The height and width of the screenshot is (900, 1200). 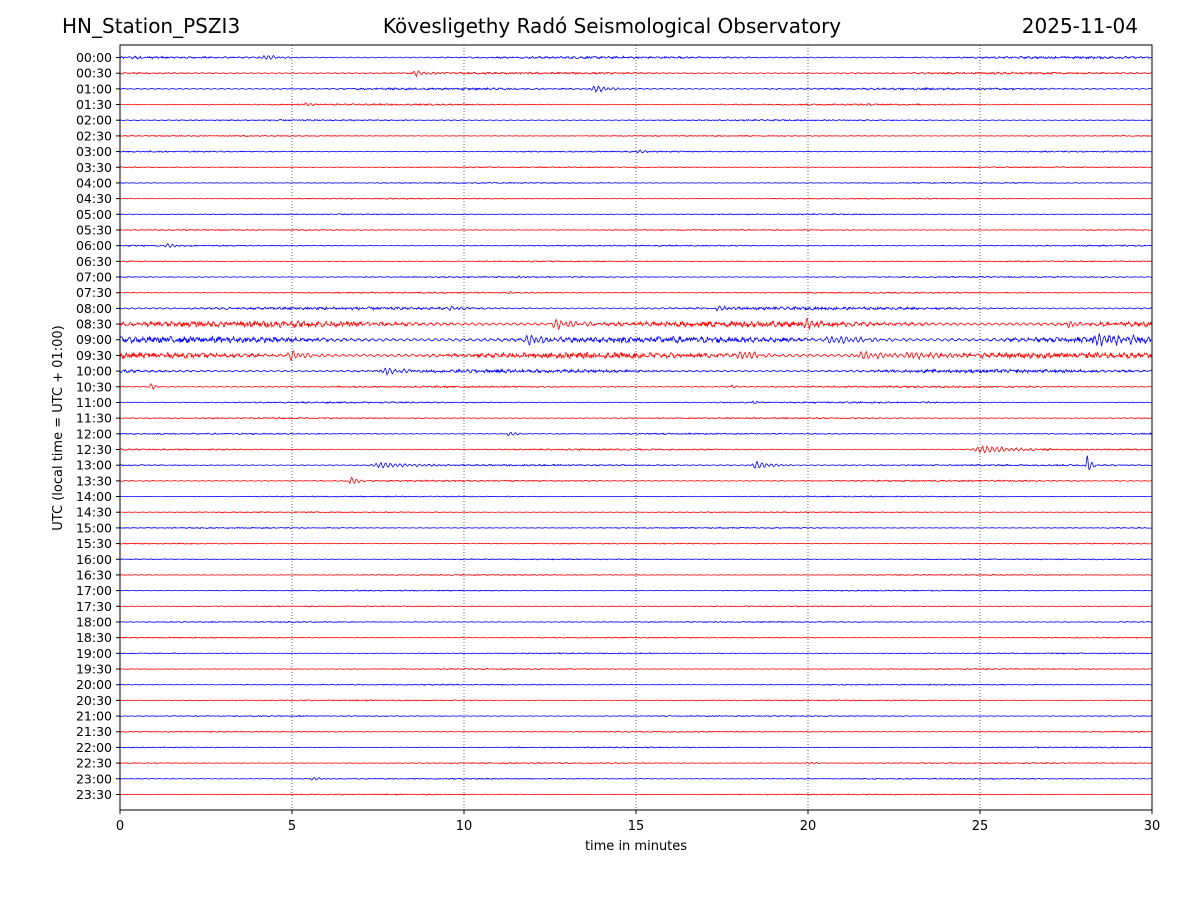 What do you see at coordinates (94, 449) in the screenshot?
I see `y-tick-label: 12:30` at bounding box center [94, 449].